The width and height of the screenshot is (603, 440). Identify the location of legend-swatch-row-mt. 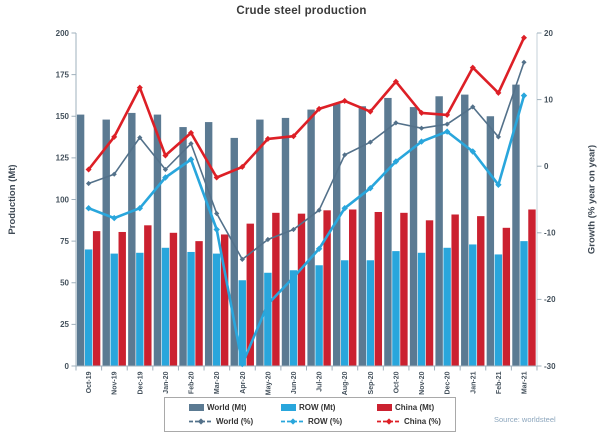
(288, 407).